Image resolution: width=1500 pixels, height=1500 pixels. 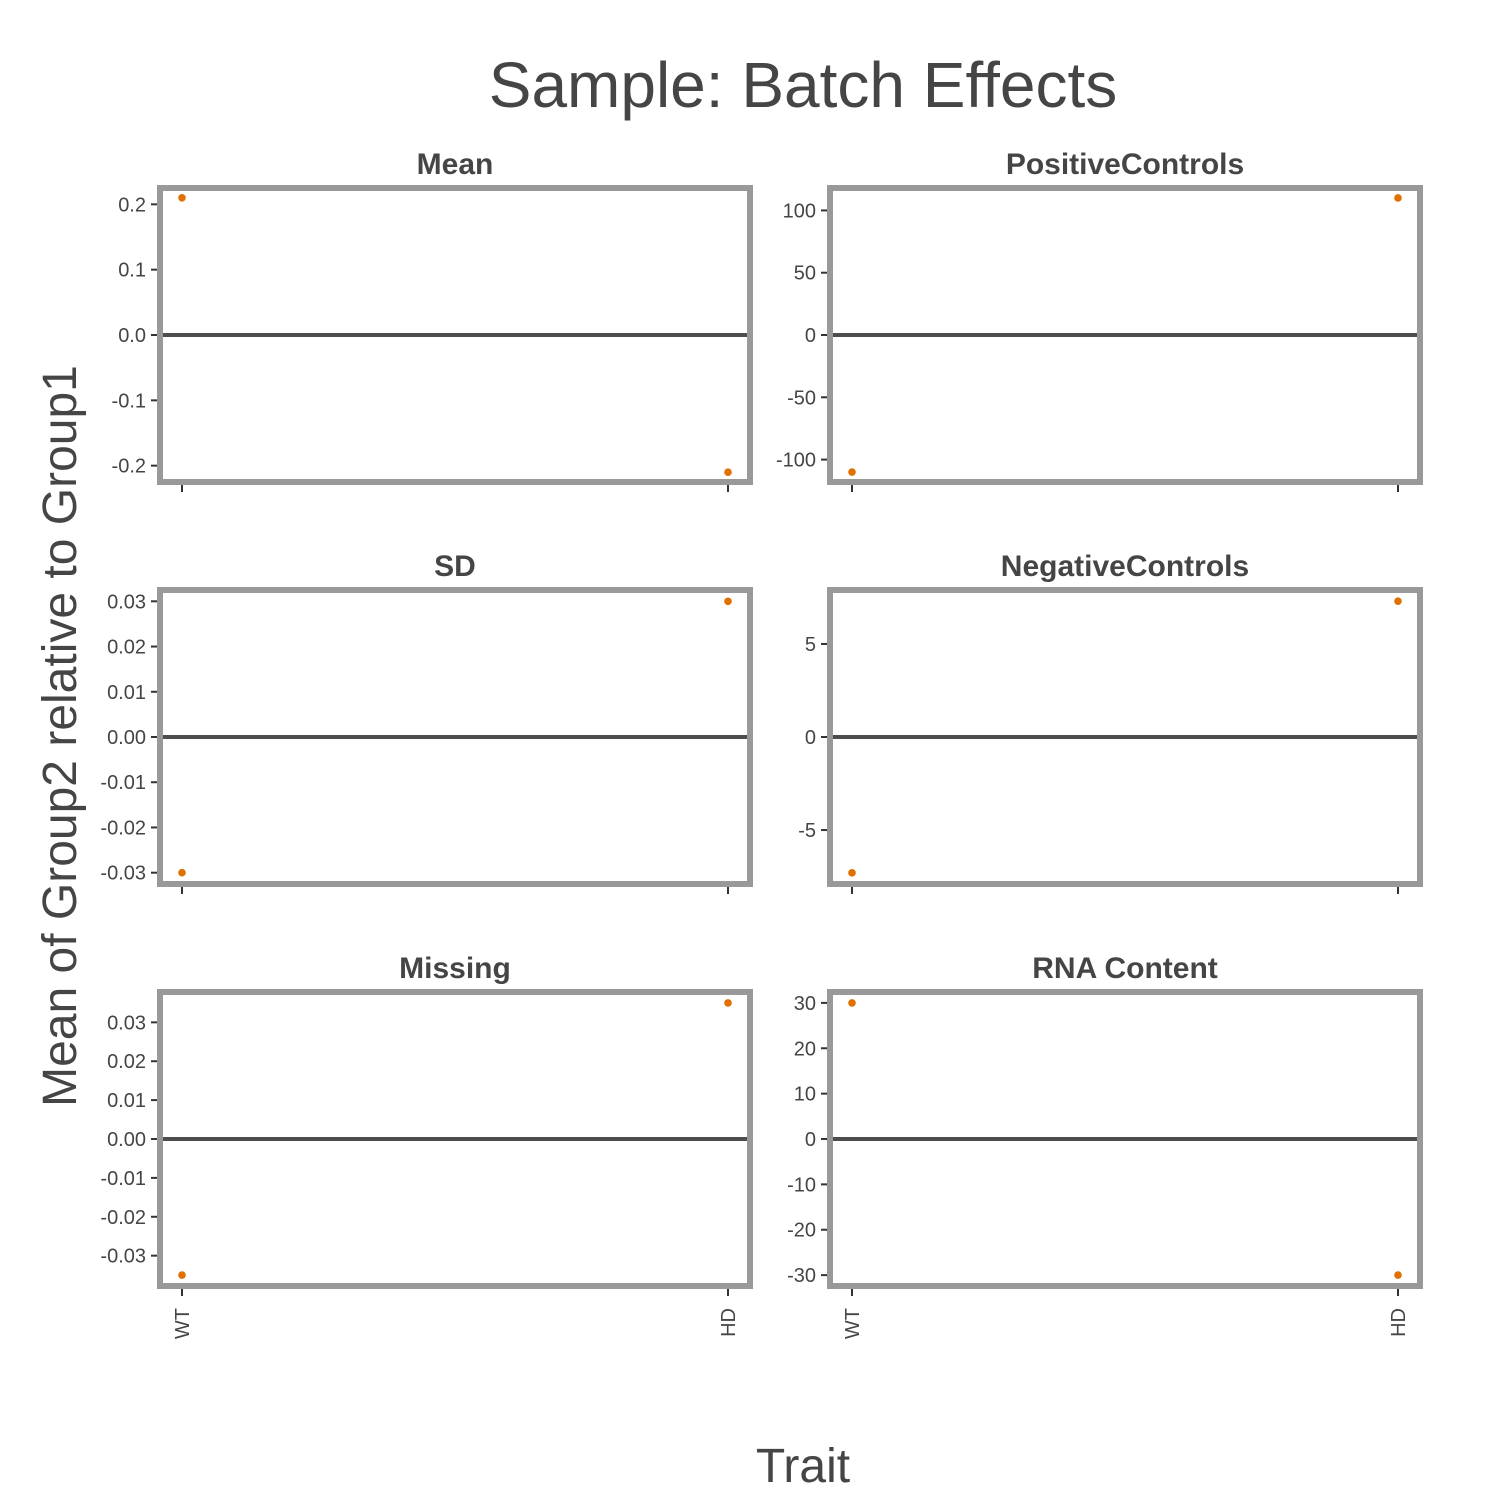 I want to click on y-tick-label: 10, so click(x=805, y=1095).